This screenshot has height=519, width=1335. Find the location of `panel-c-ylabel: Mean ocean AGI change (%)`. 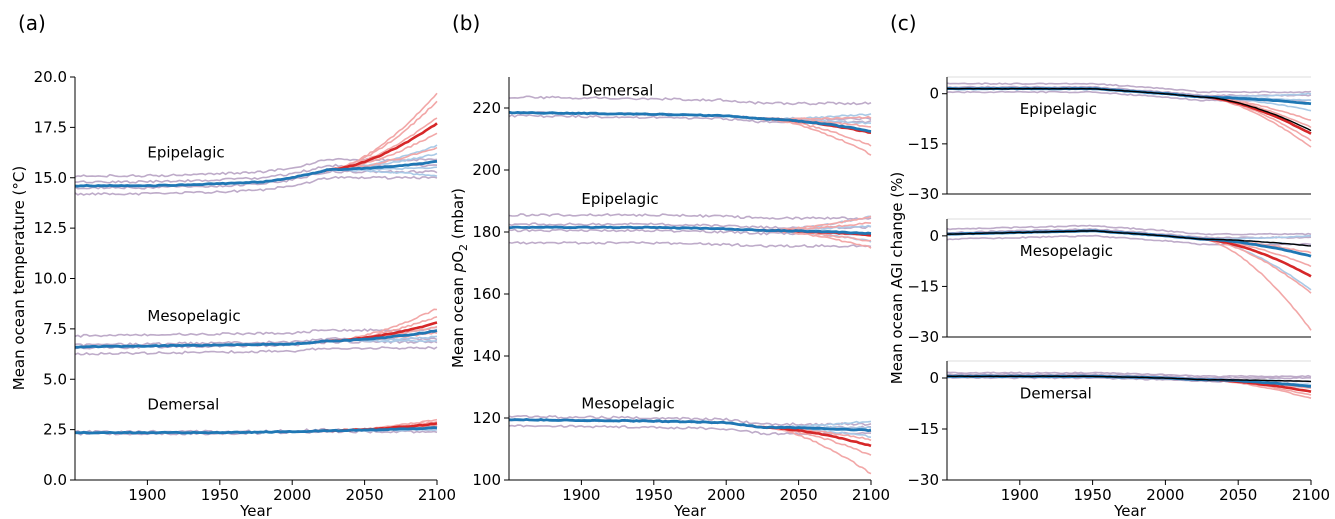

panel-c-ylabel: Mean ocean AGI change (%) is located at coordinates (897, 278).